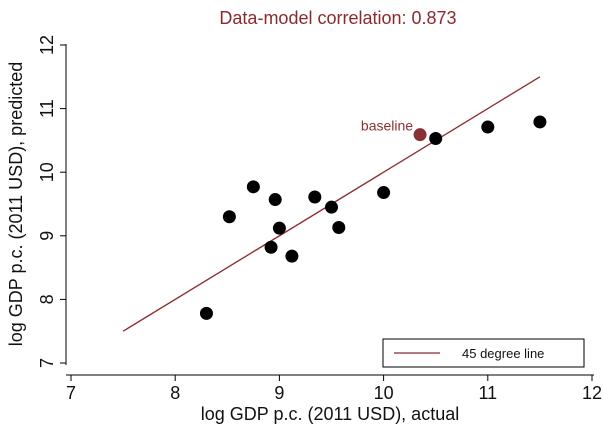  I want to click on chart-title: Data-model correlation: 0.873, so click(337, 18).